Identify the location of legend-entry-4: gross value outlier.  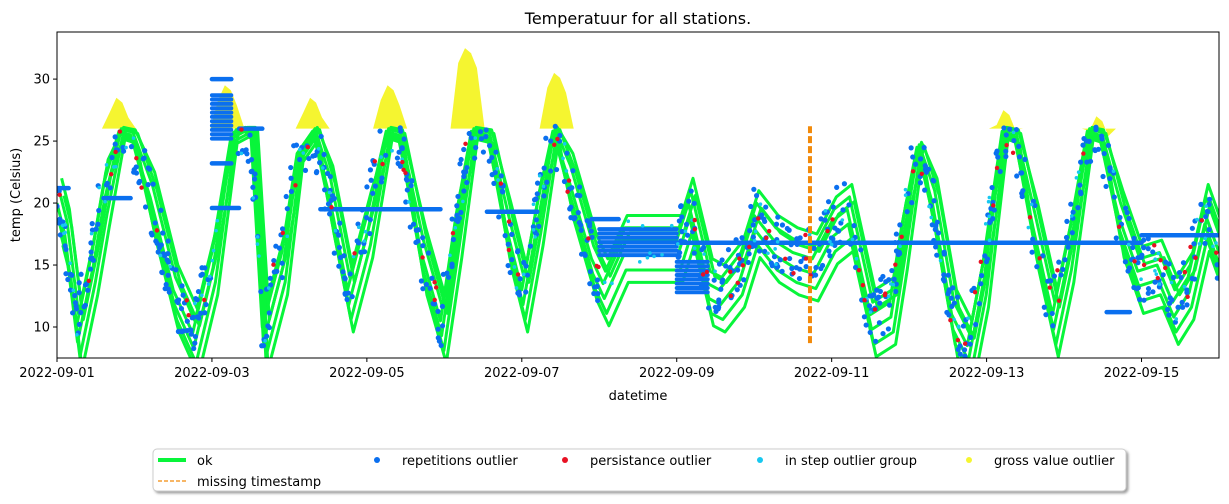
(1040, 461).